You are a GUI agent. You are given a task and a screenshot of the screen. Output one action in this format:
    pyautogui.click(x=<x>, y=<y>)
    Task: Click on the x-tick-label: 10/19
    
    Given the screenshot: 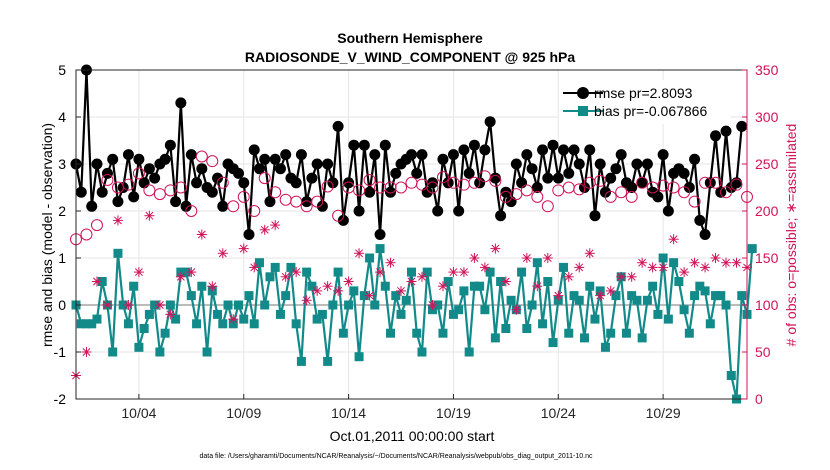 What is the action you would take?
    pyautogui.click(x=453, y=413)
    